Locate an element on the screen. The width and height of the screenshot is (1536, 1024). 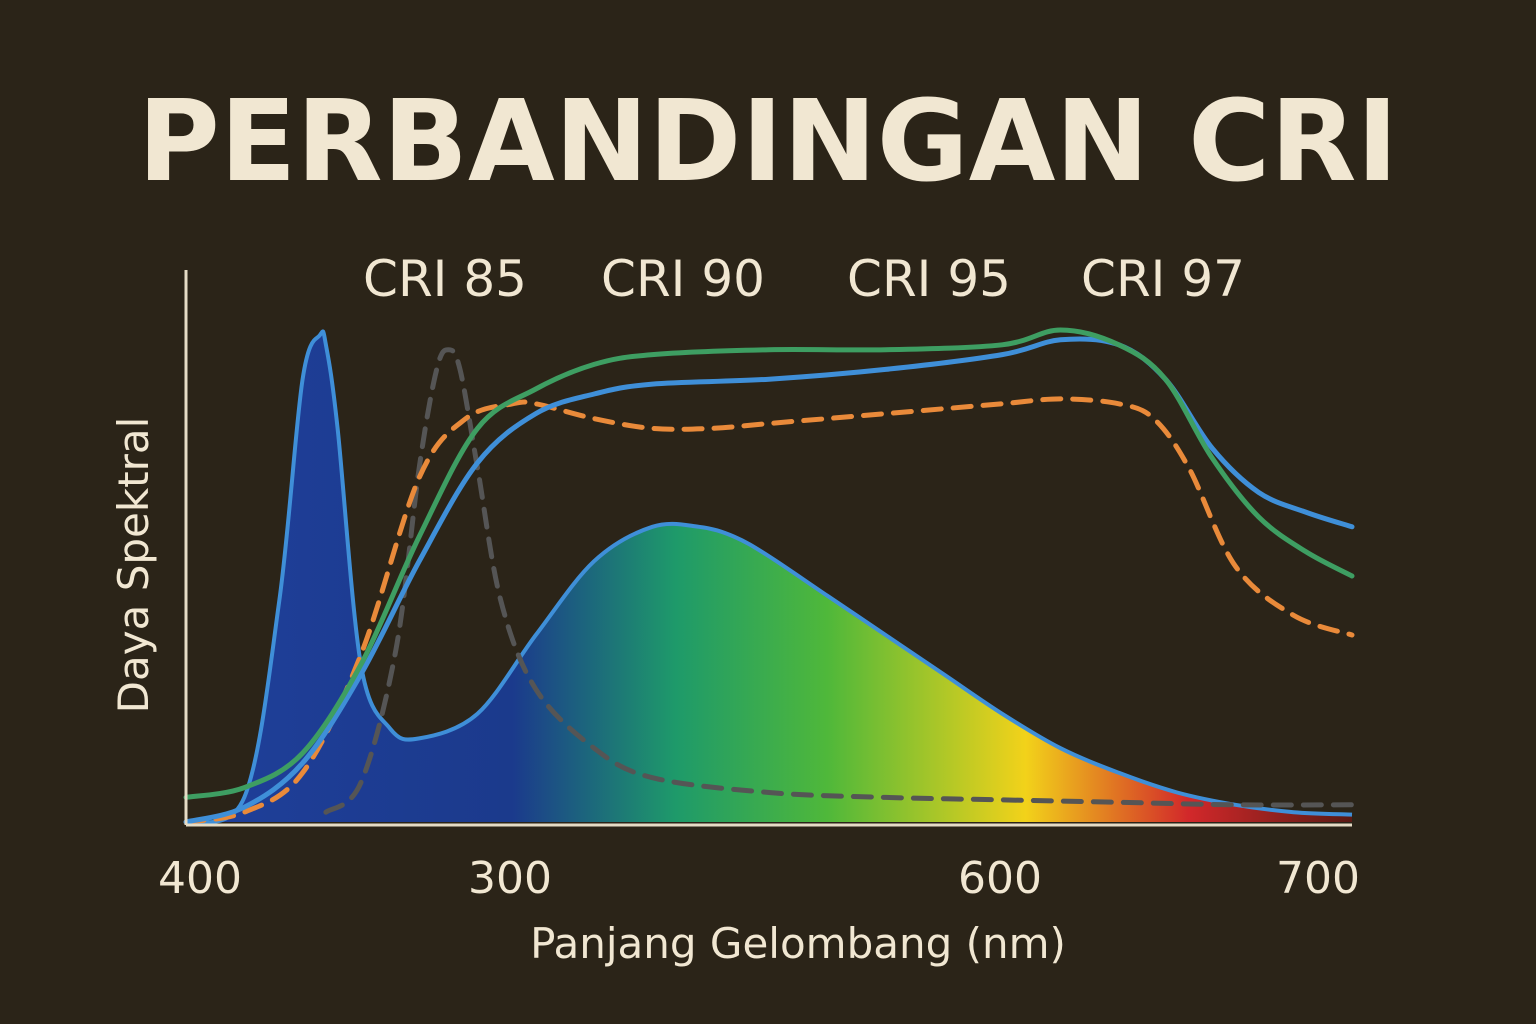
legend-entry-3: CRI 97 is located at coordinates (1163, 279).